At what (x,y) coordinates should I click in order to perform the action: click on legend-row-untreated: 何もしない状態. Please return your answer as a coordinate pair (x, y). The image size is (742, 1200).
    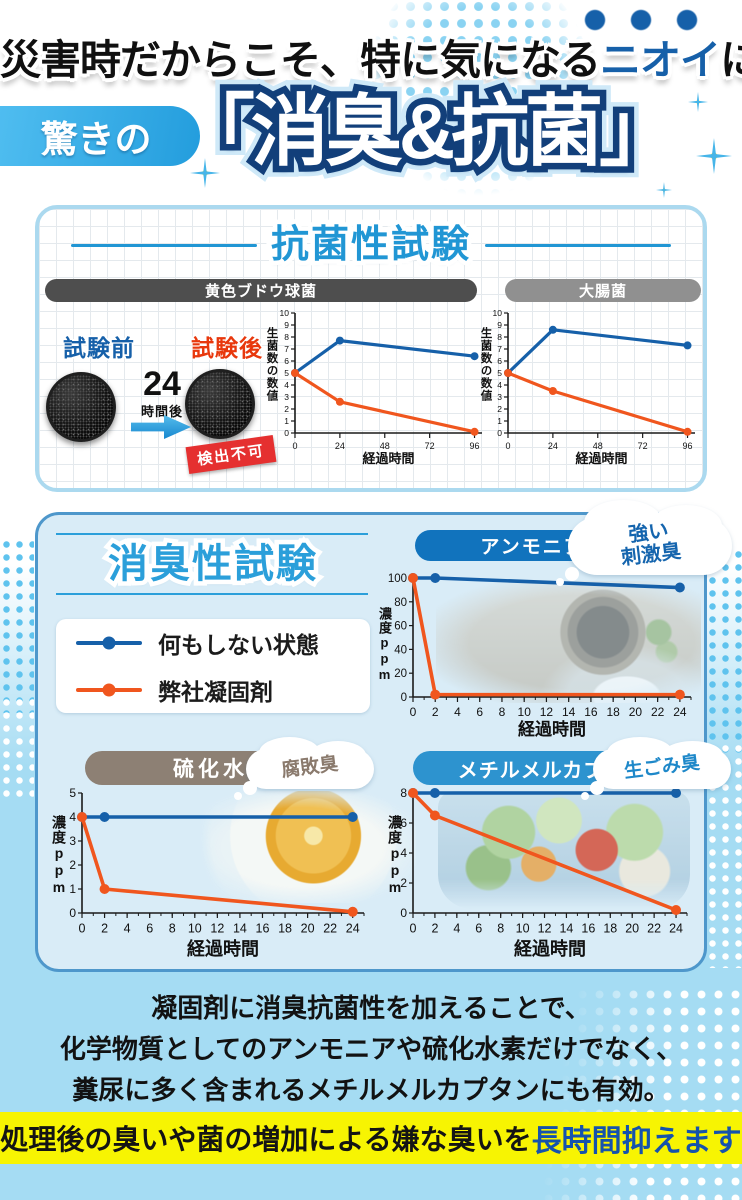
    Looking at the image, I should click on (213, 643).